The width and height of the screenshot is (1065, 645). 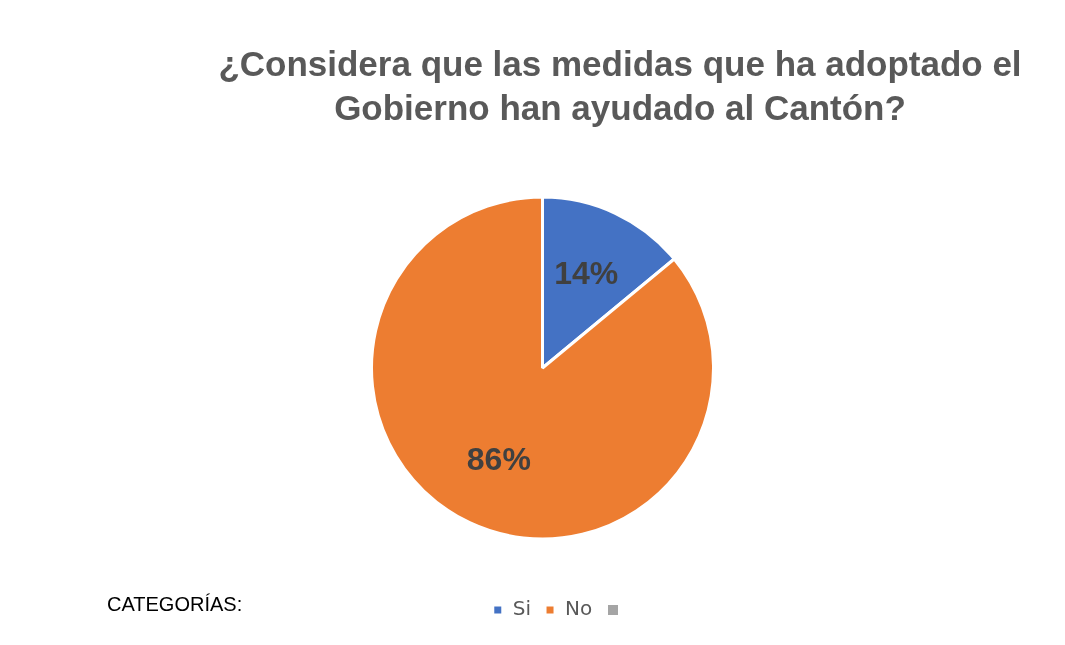 I want to click on legend-label: No, so click(x=579, y=608).